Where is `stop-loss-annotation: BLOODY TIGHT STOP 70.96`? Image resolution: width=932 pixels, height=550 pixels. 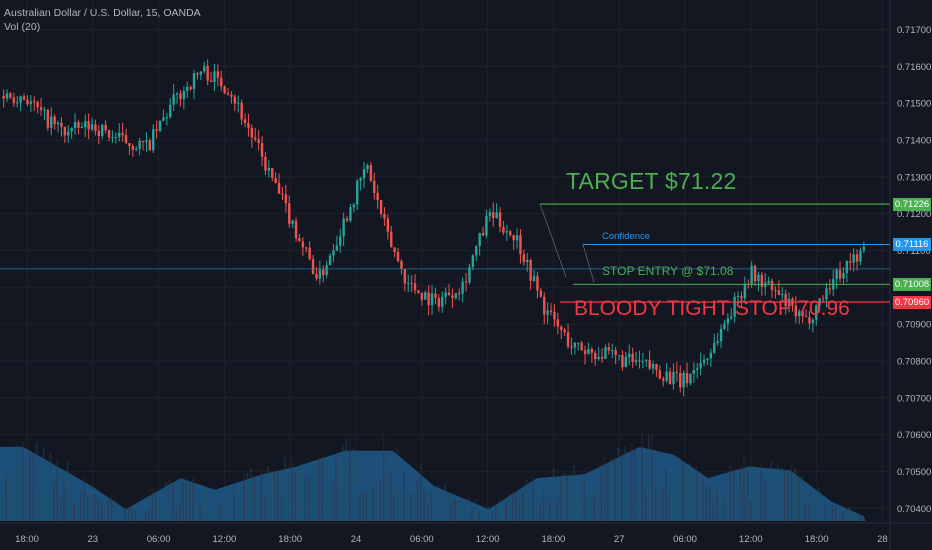
stop-loss-annotation: BLOODY TIGHT STOP 70.96 is located at coordinates (712, 308).